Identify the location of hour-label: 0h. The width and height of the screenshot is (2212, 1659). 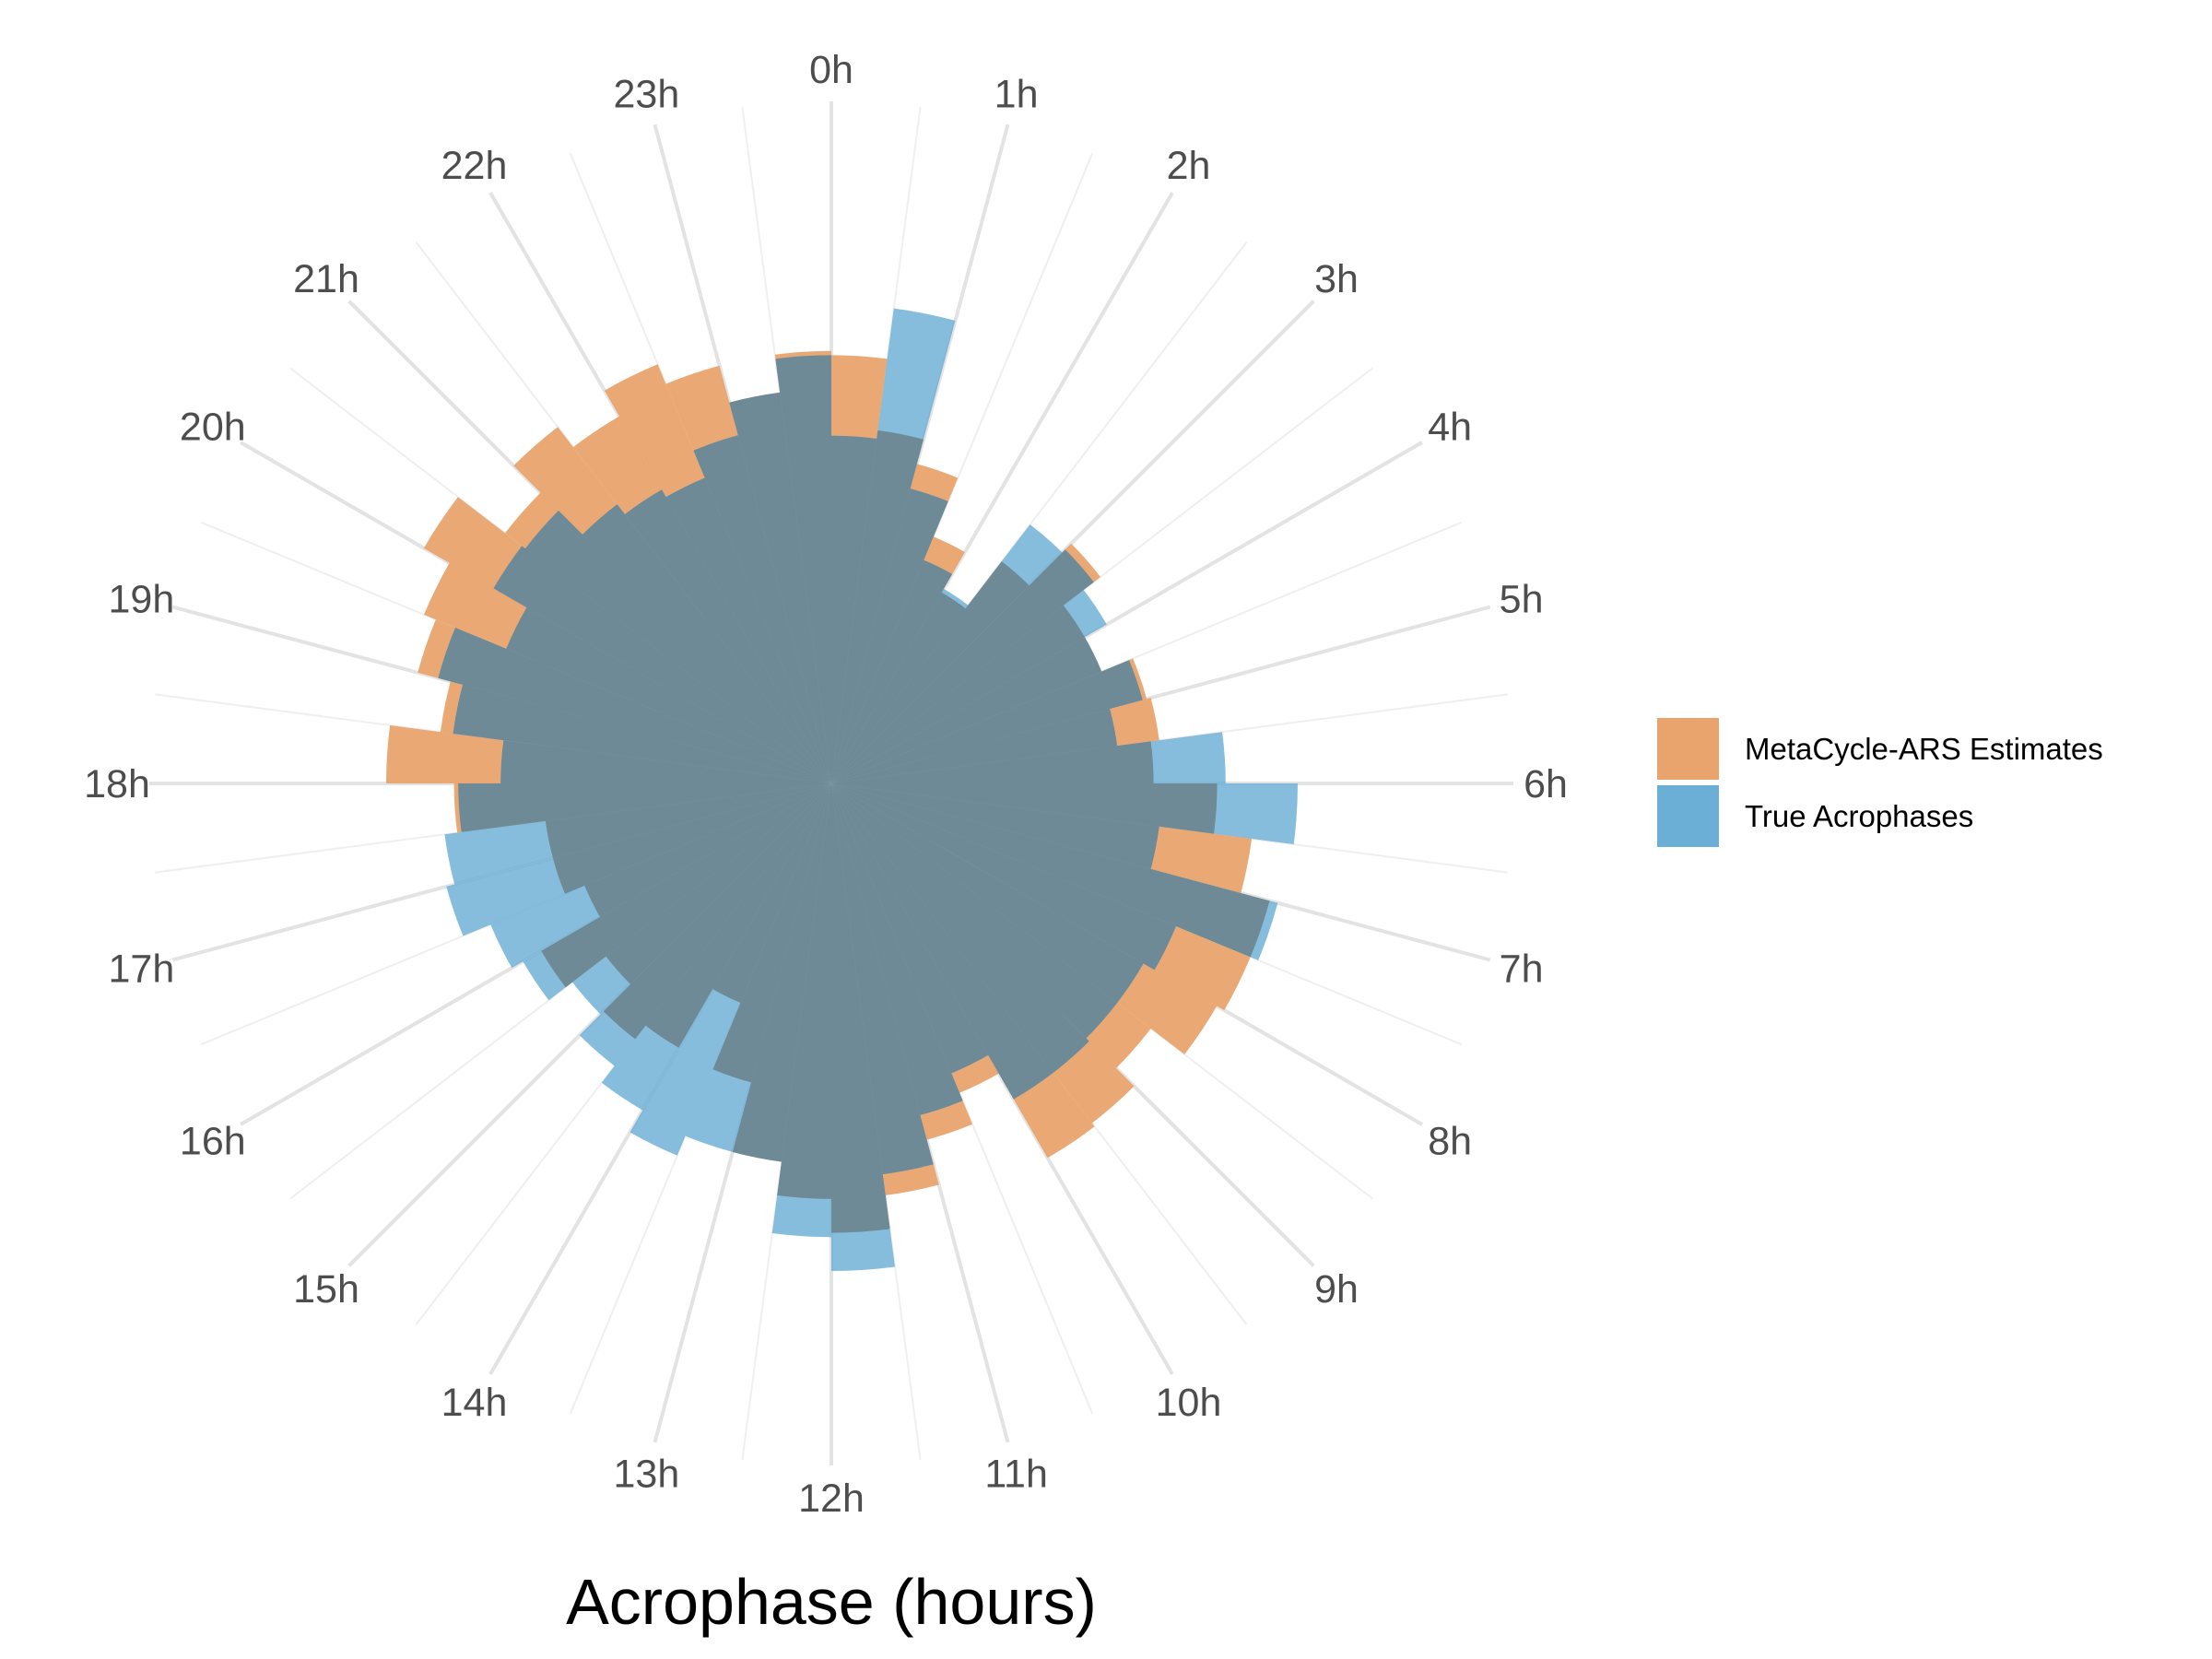
(831, 70).